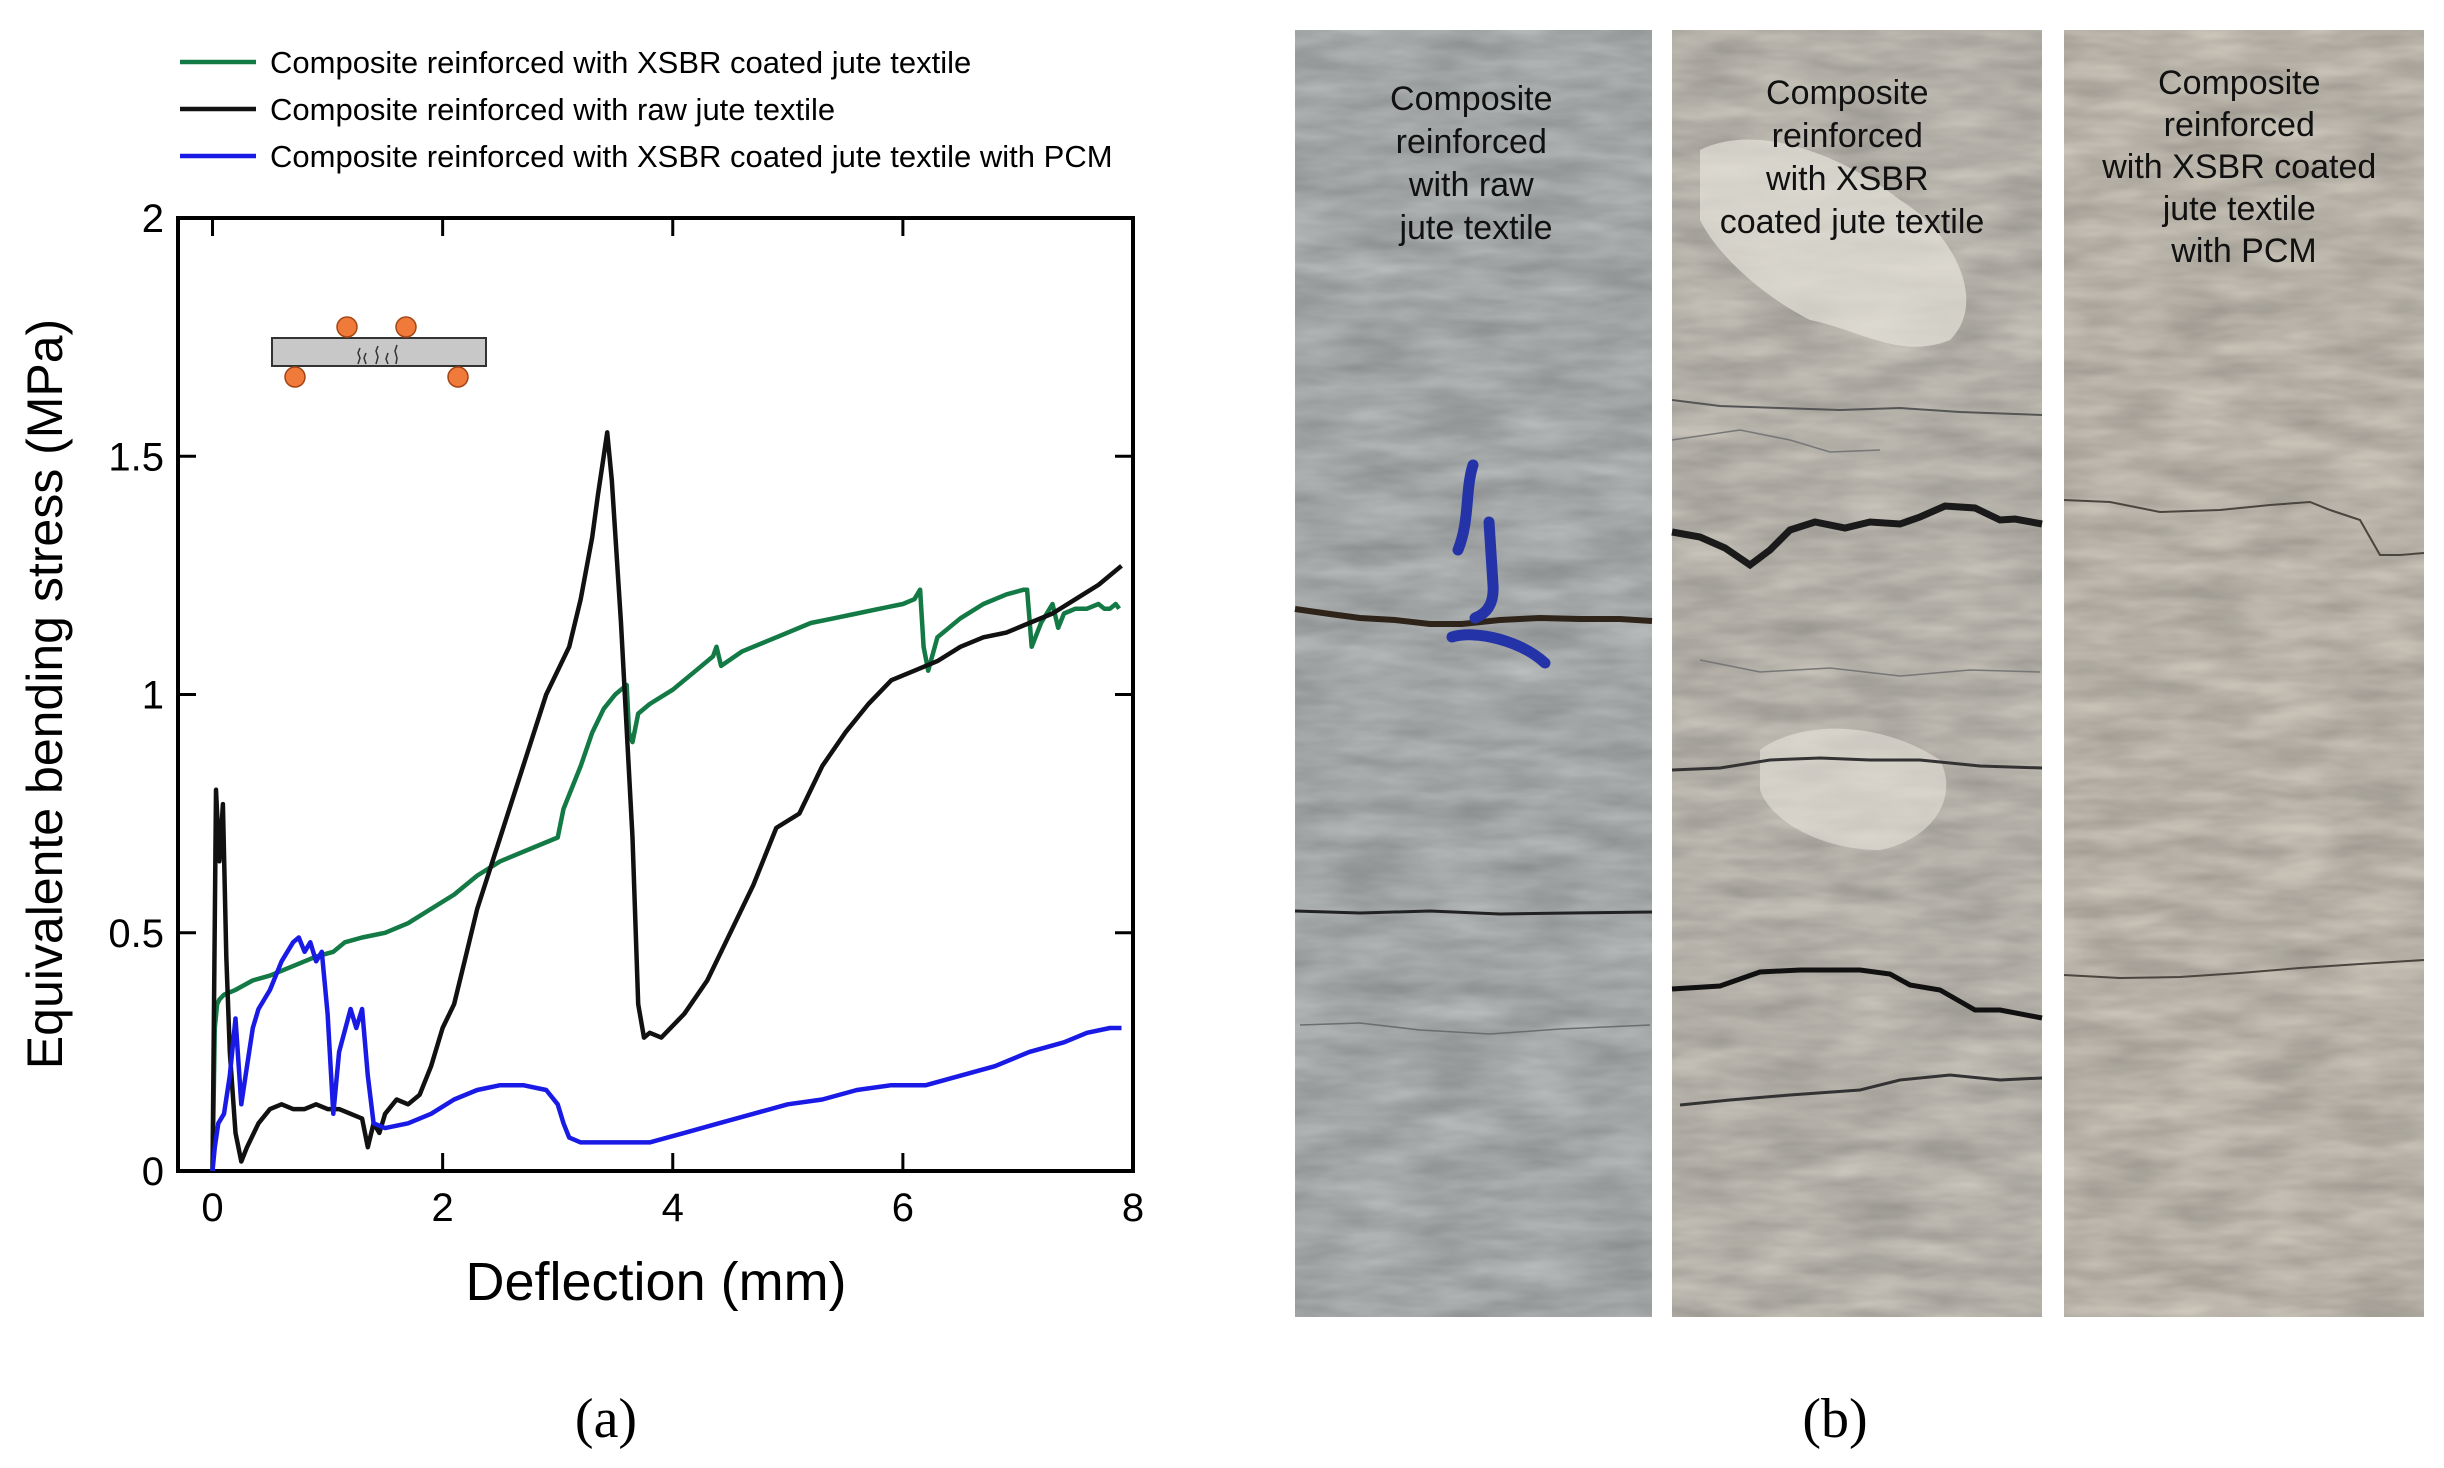 The height and width of the screenshot is (1468, 2444). I want to click on bending-test-schematic, so click(379, 352).